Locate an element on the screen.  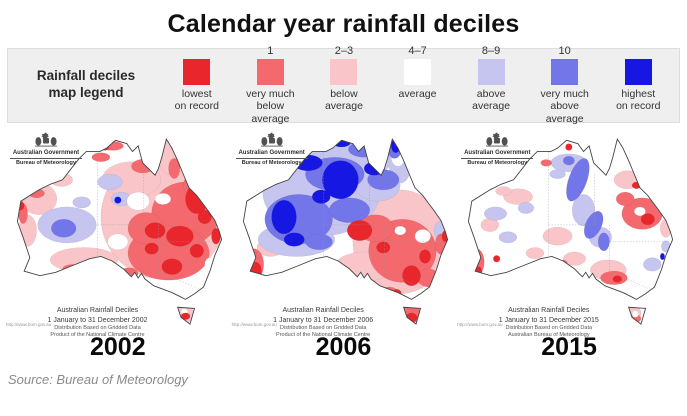
decile-number: 2–3 is located at coordinates (344, 50).